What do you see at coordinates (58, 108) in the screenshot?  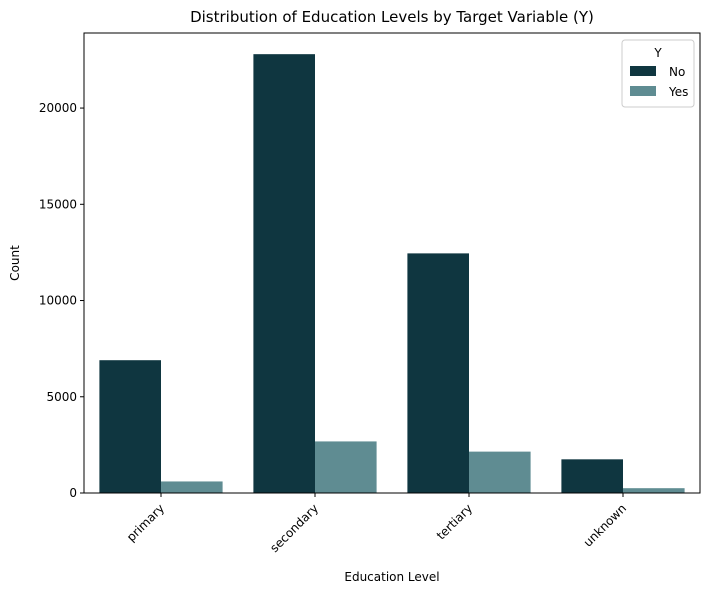 I see `y-tick-label: 20000` at bounding box center [58, 108].